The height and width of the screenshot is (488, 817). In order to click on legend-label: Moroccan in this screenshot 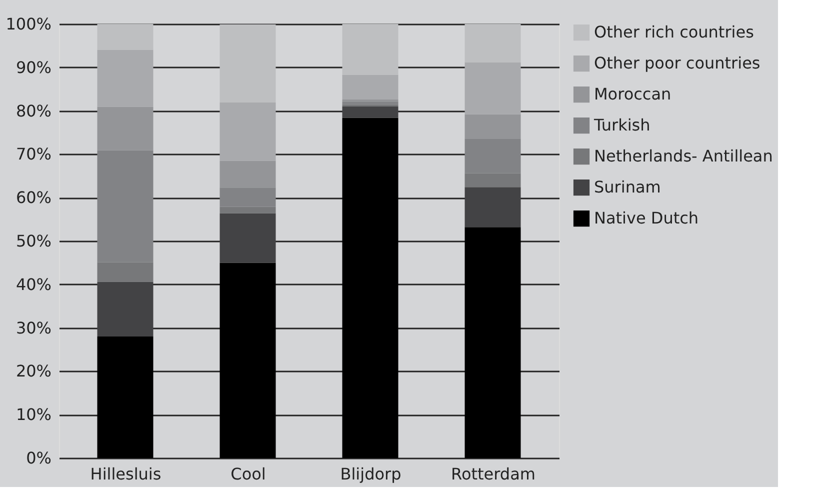, I will do `click(633, 94)`.